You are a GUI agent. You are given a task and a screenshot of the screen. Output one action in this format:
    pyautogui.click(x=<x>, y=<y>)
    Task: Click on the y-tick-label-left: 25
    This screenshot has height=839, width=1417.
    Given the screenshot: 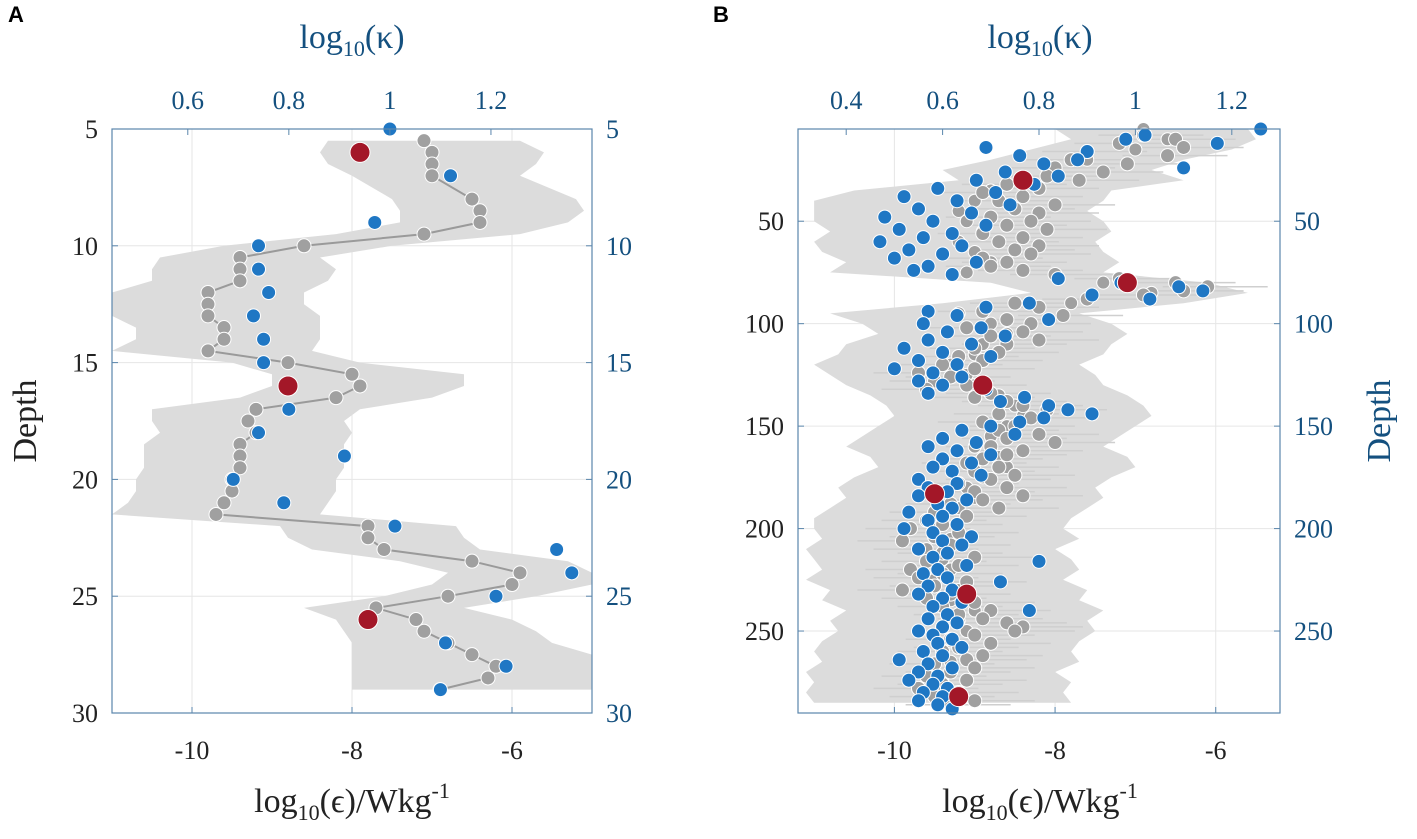 What is the action you would take?
    pyautogui.click(x=85, y=596)
    